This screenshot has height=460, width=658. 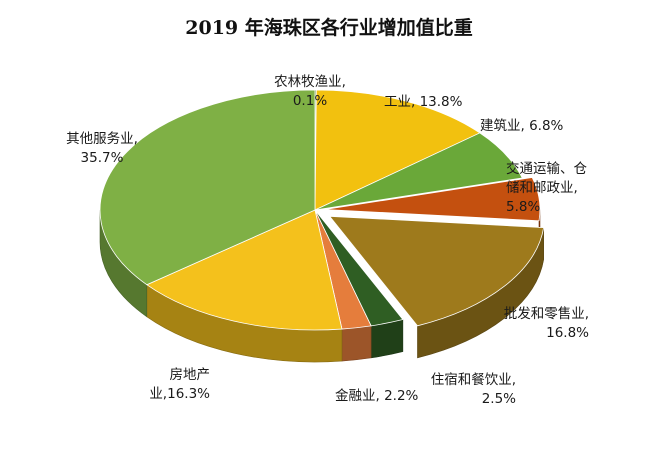 I want to click on slice-label-line: 0.1%, so click(x=310, y=101).